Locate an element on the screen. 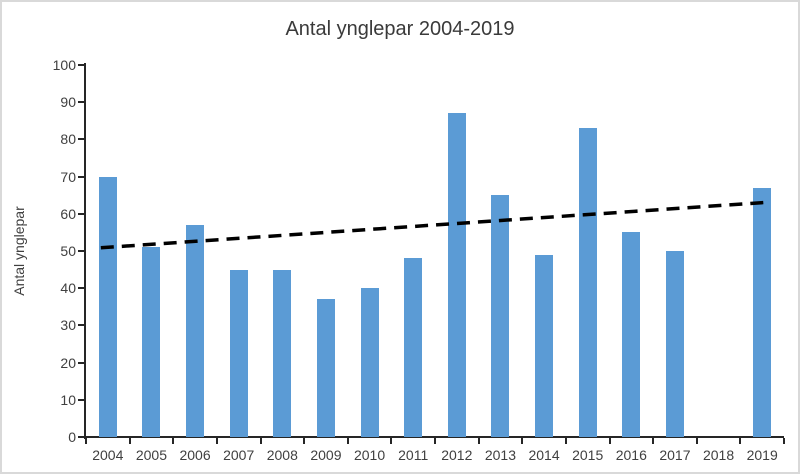 The image size is (800, 474). y-tick-label: 80 is located at coordinates (68, 139).